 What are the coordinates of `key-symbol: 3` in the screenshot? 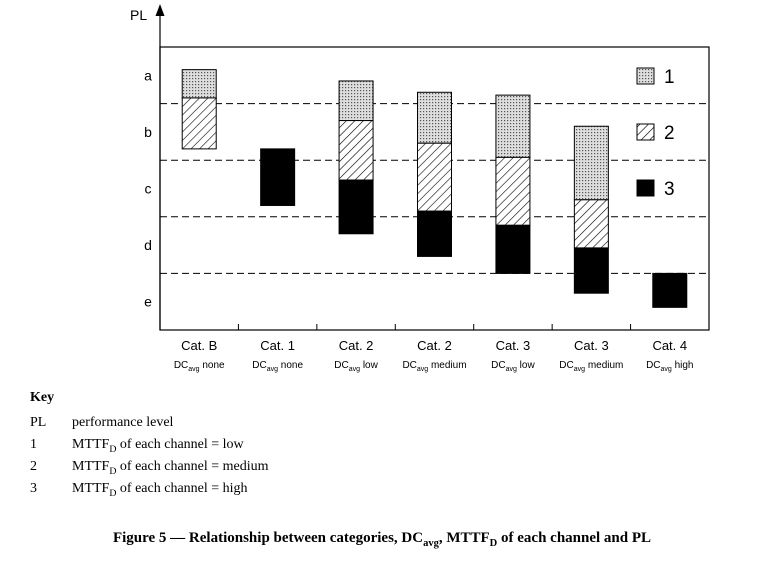 It's located at (33, 488).